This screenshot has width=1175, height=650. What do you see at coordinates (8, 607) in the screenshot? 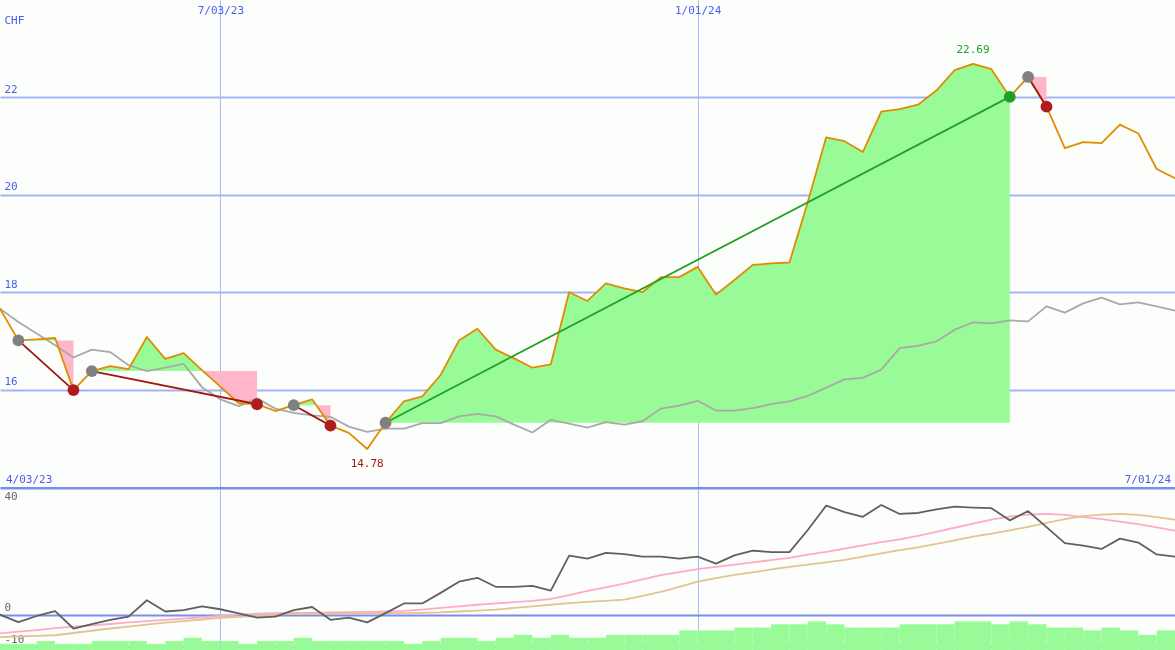
I see `y-tick-label: 0` at bounding box center [8, 607].